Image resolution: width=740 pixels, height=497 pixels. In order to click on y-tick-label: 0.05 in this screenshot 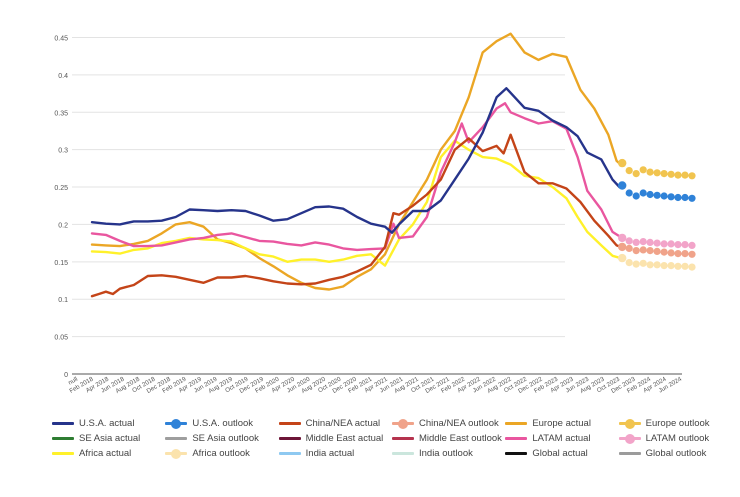, I will do `click(61, 338)`.